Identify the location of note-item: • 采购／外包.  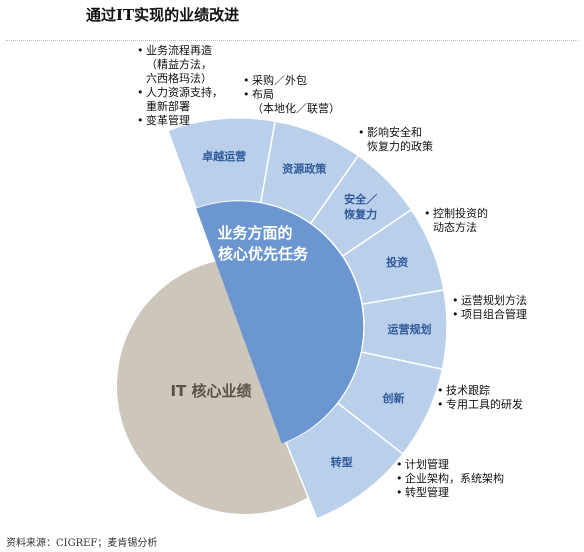
(291, 81).